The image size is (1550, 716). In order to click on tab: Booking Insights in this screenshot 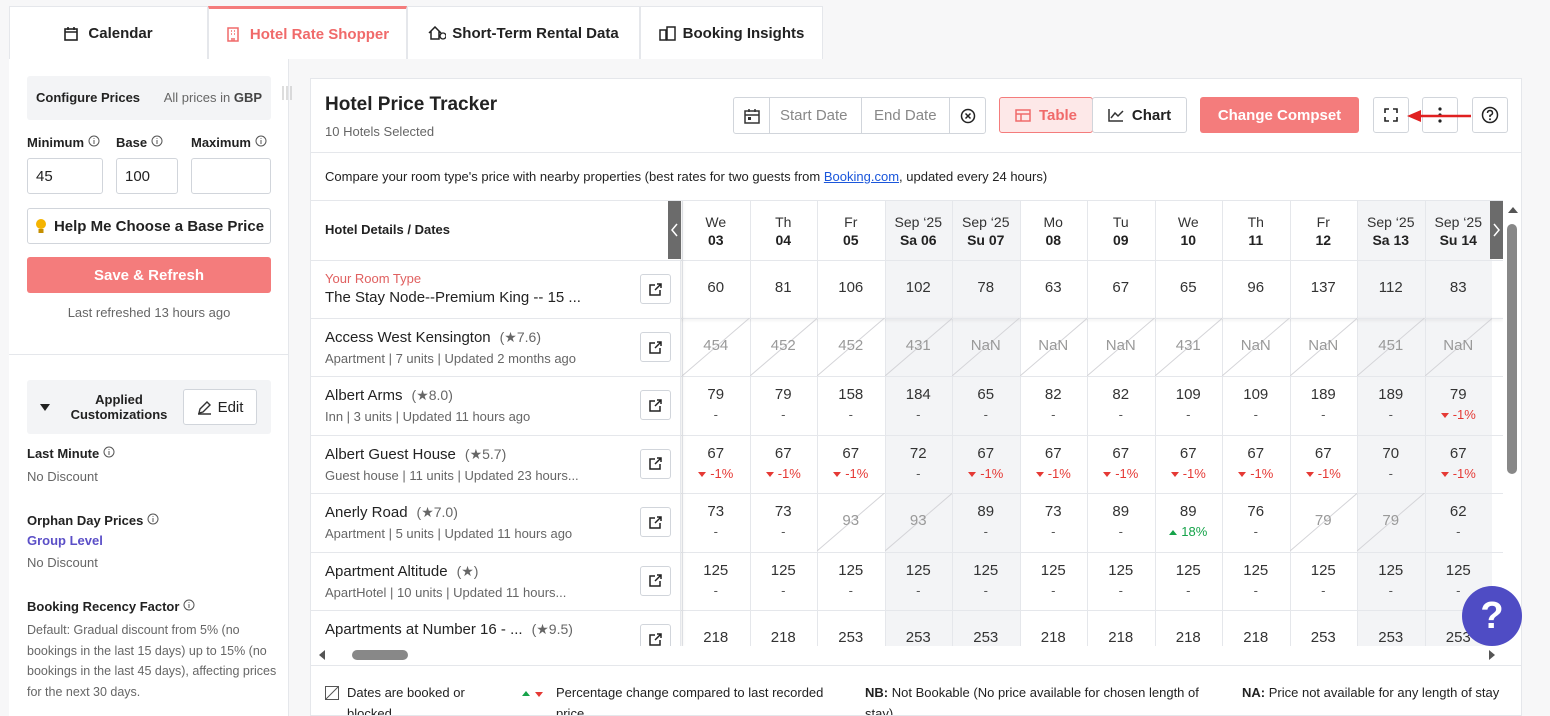, I will do `click(731, 32)`.